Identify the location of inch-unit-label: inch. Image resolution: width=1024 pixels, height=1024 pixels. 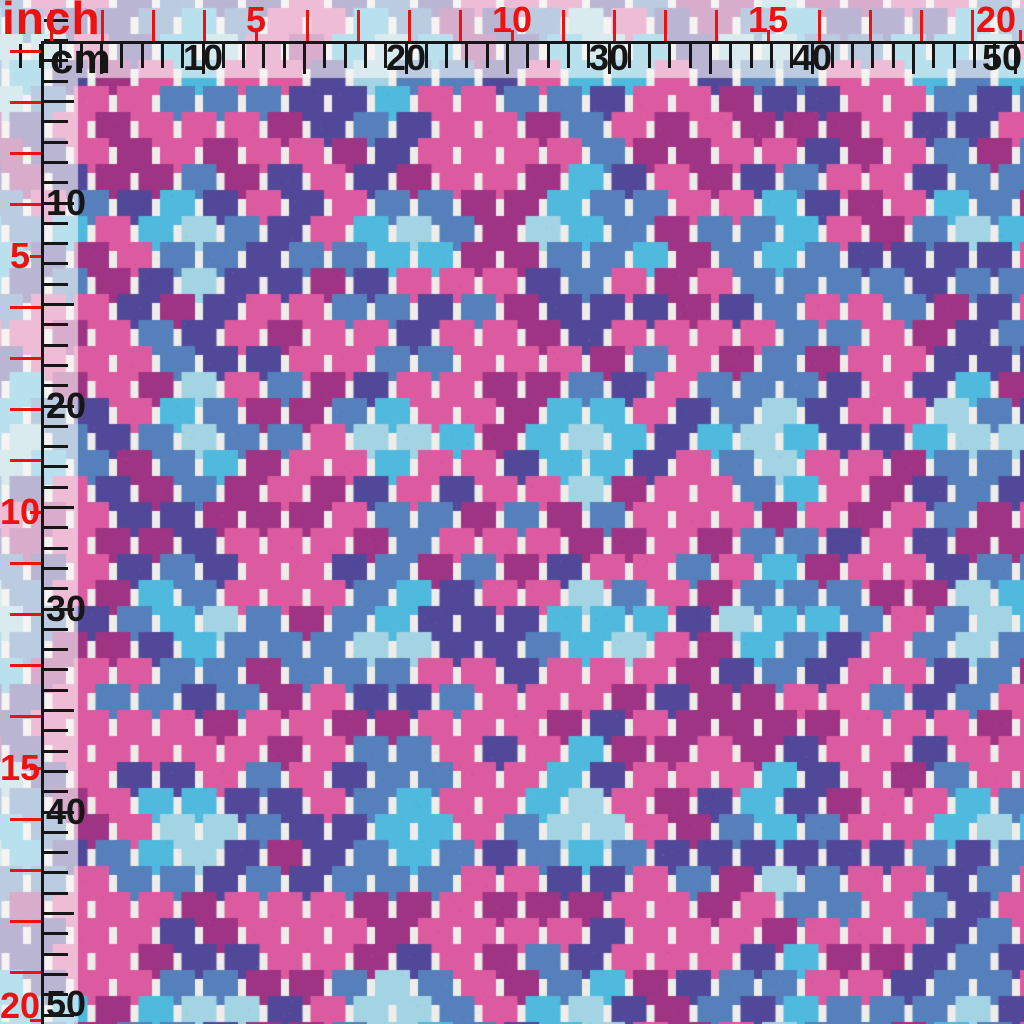
(51, 22).